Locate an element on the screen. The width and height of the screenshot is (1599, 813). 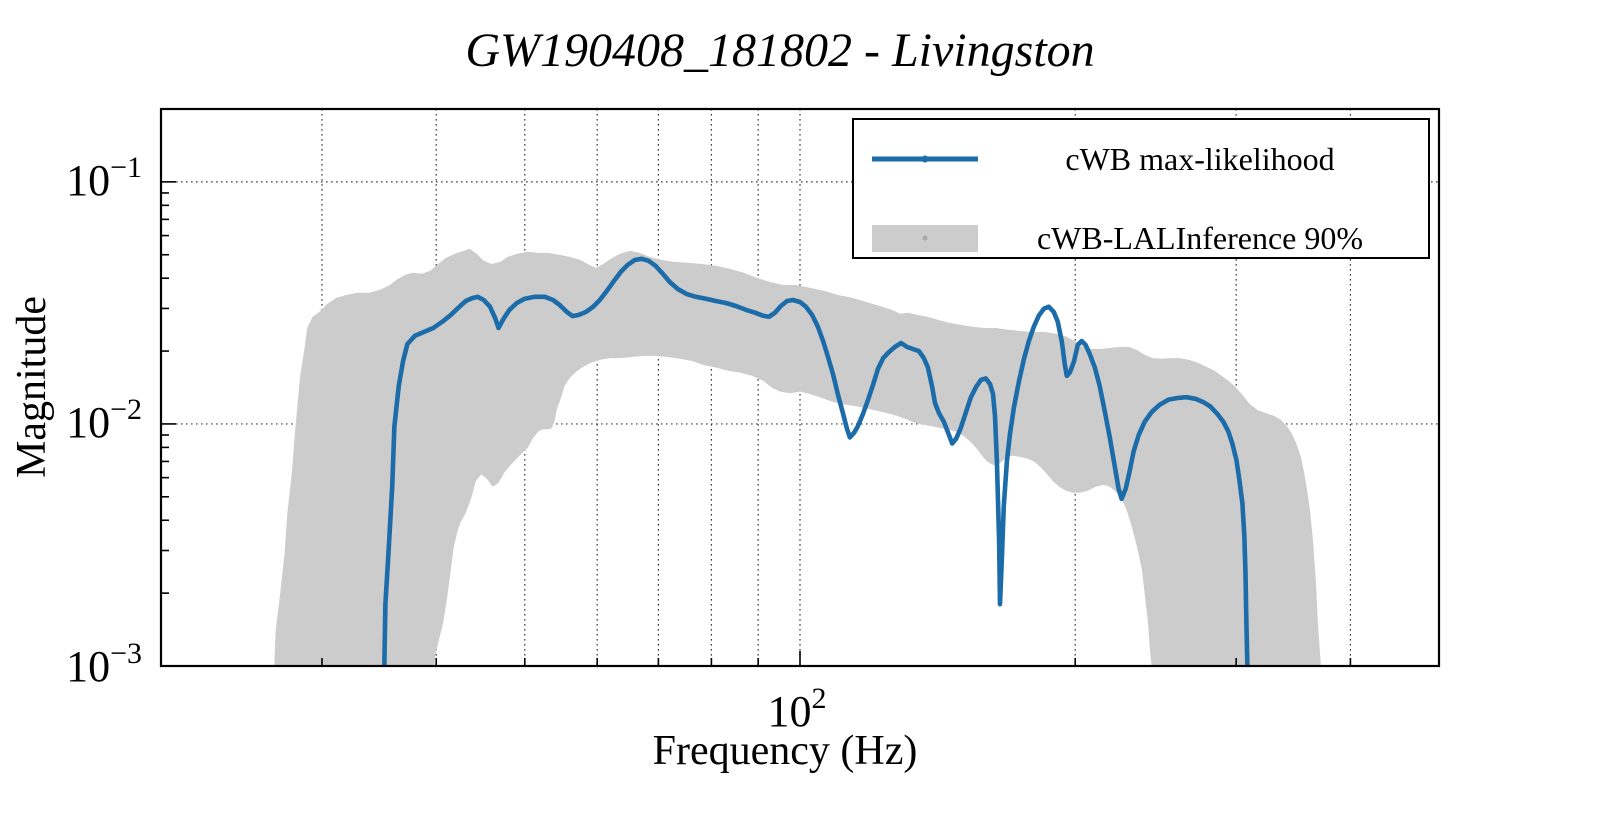
x-tick-label-100: 102 is located at coordinates (797, 709).